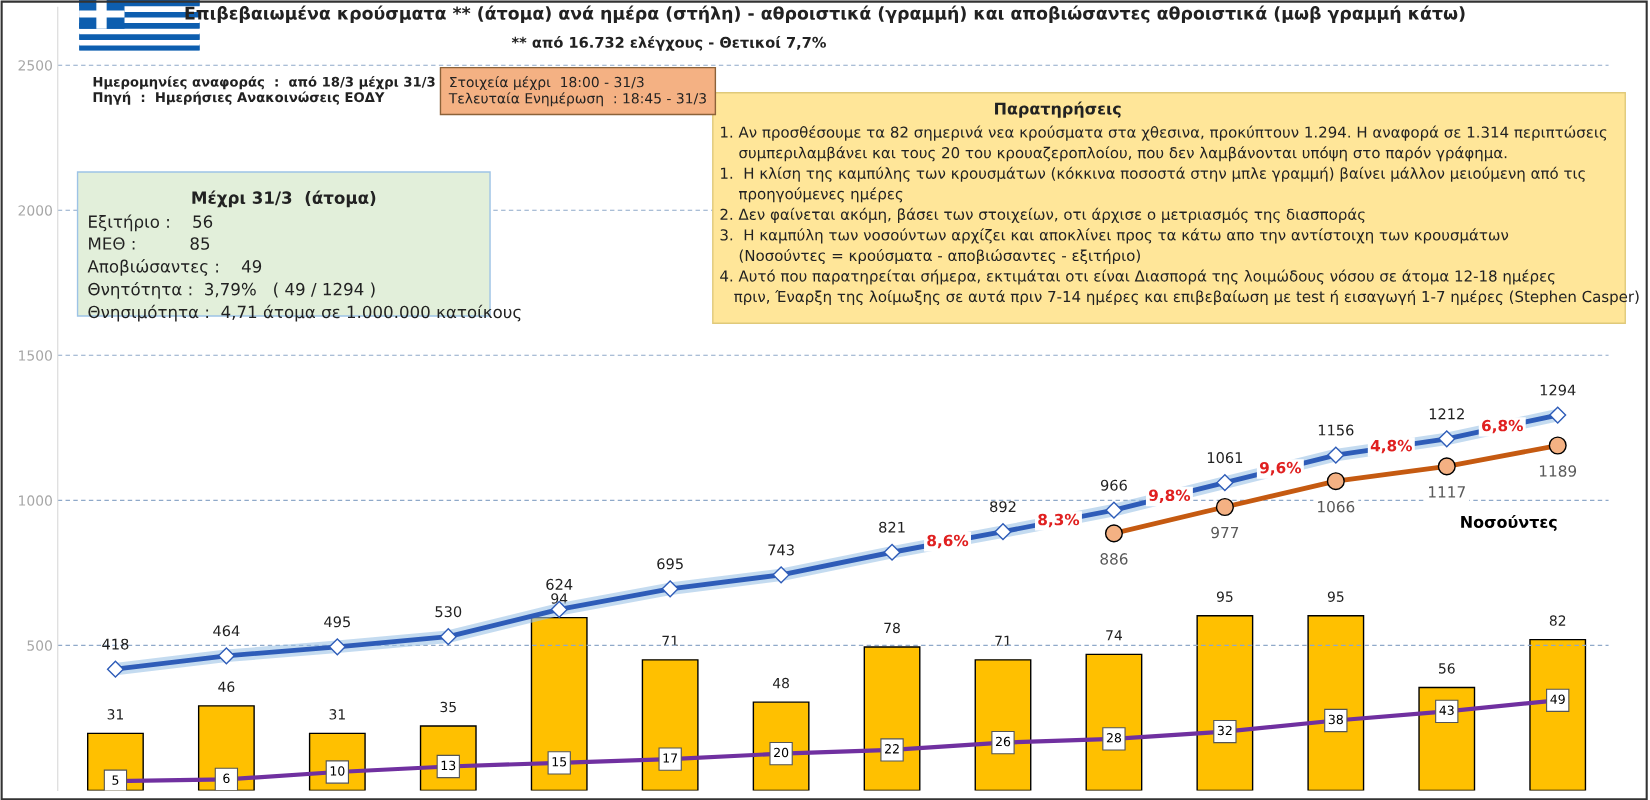  What do you see at coordinates (1558, 390) in the screenshot?
I see `data-label: 1294` at bounding box center [1558, 390].